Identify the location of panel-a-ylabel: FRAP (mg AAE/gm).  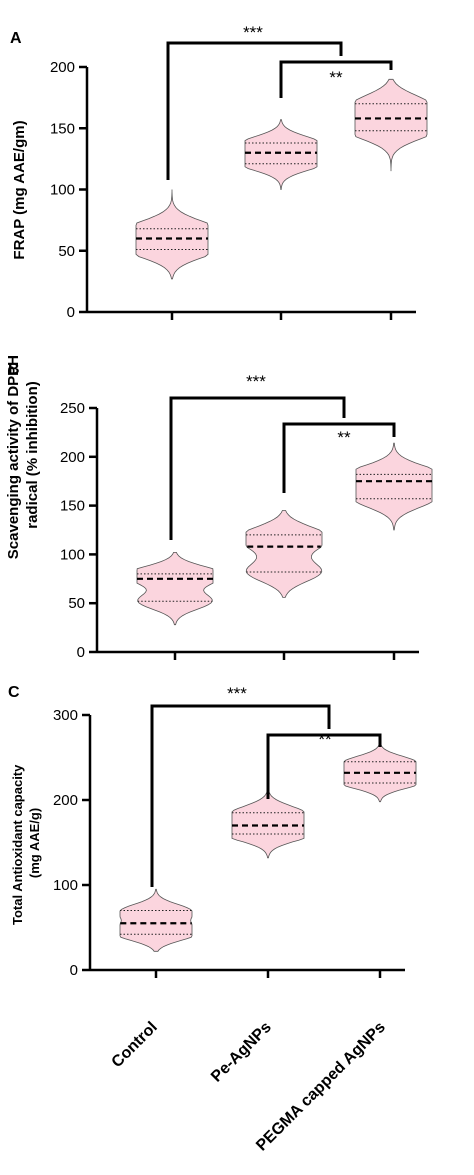
(19, 189).